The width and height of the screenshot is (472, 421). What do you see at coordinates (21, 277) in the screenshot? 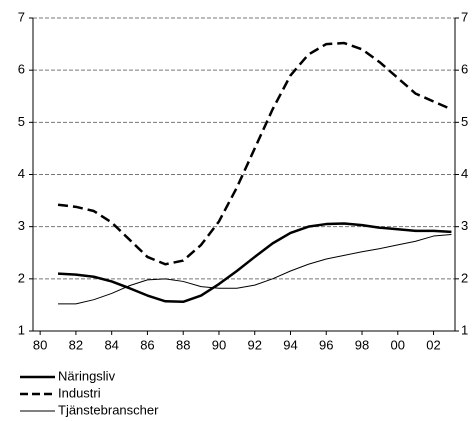
I see `y-tick-label: 2` at bounding box center [21, 277].